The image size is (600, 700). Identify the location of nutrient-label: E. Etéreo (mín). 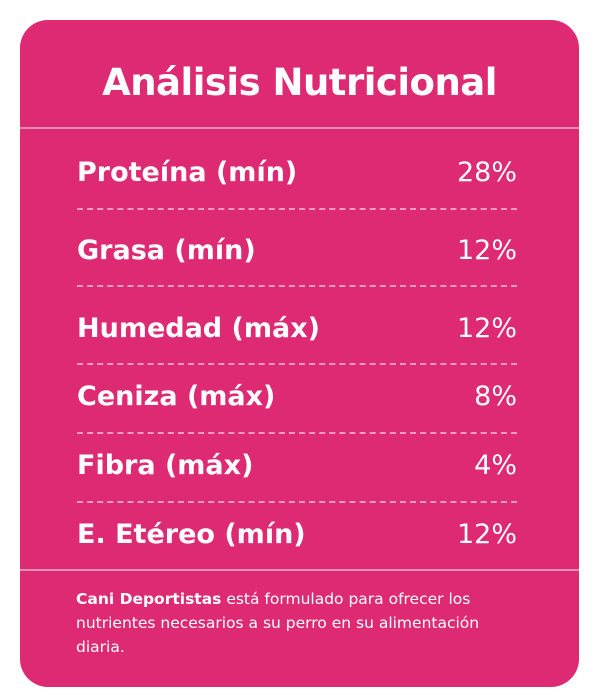
(191, 534).